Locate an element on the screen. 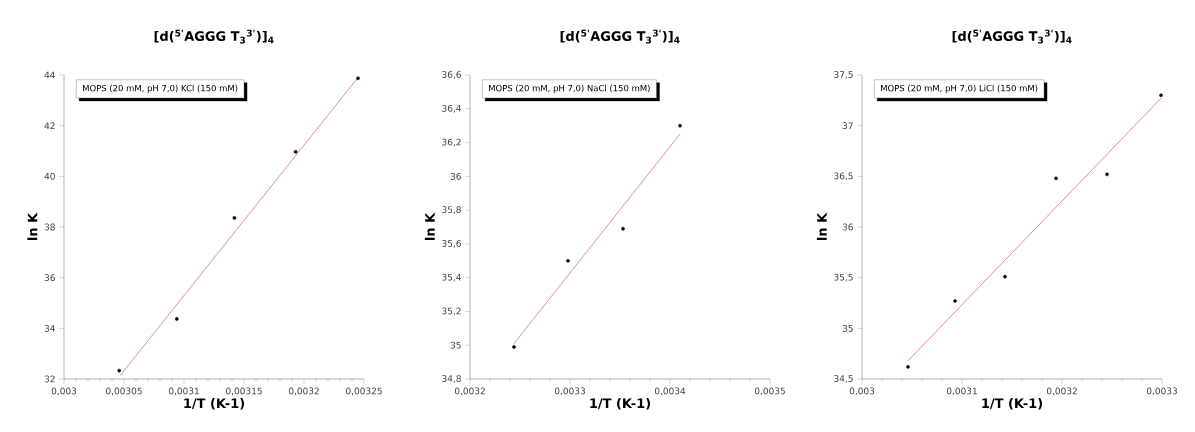  x-tick-label: 0,0034 is located at coordinates (670, 391).